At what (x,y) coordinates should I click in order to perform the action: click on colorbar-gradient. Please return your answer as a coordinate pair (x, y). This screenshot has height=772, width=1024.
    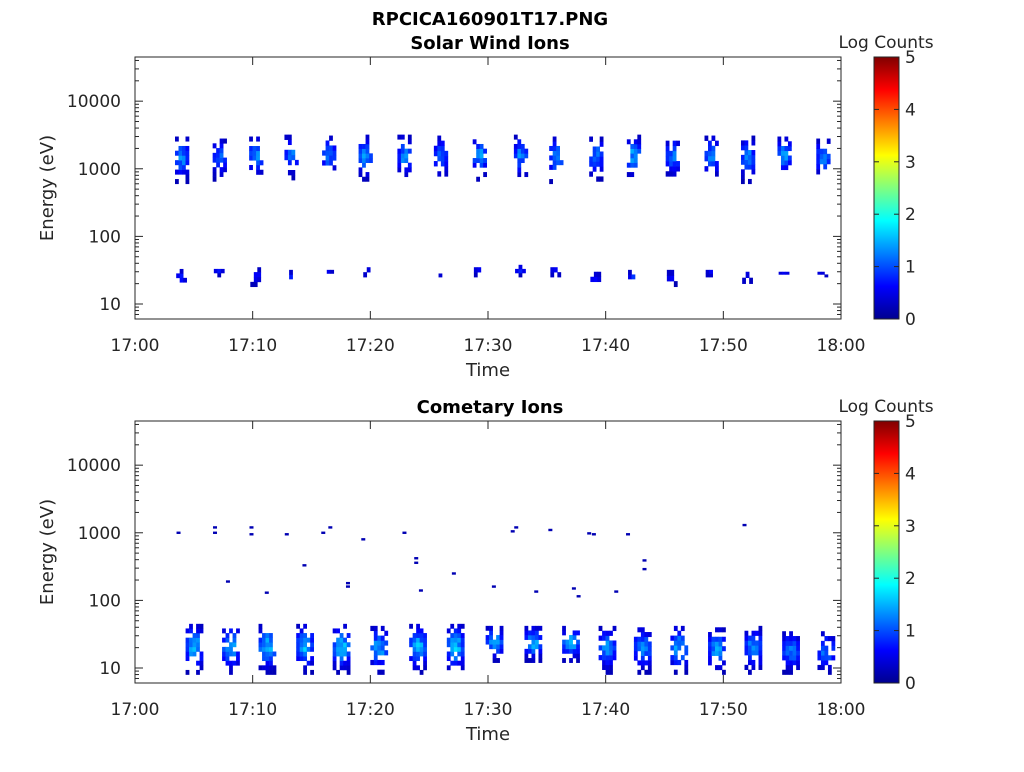
    Looking at the image, I should click on (886, 188).